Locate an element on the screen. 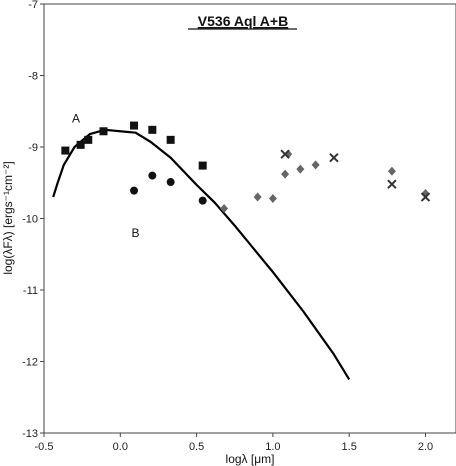 The image size is (456, 466). y-tick-label: -11 is located at coordinates (30, 291).